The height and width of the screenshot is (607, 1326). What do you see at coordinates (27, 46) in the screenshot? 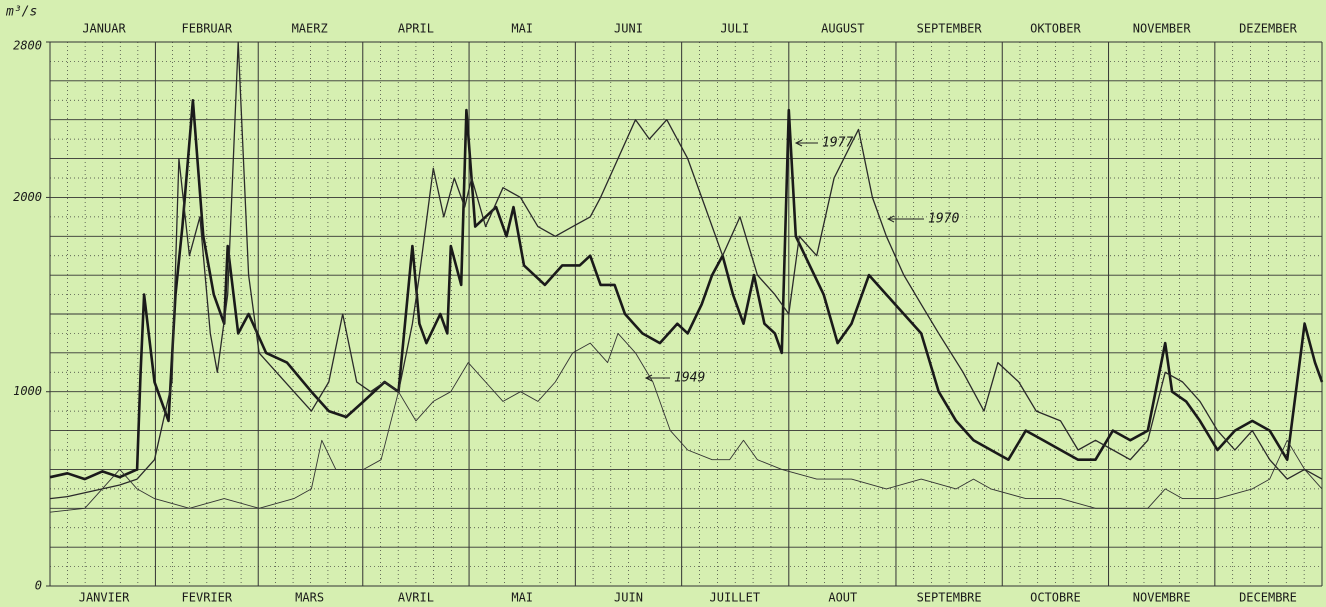
I see `y-tick-label: 2800` at bounding box center [27, 46].